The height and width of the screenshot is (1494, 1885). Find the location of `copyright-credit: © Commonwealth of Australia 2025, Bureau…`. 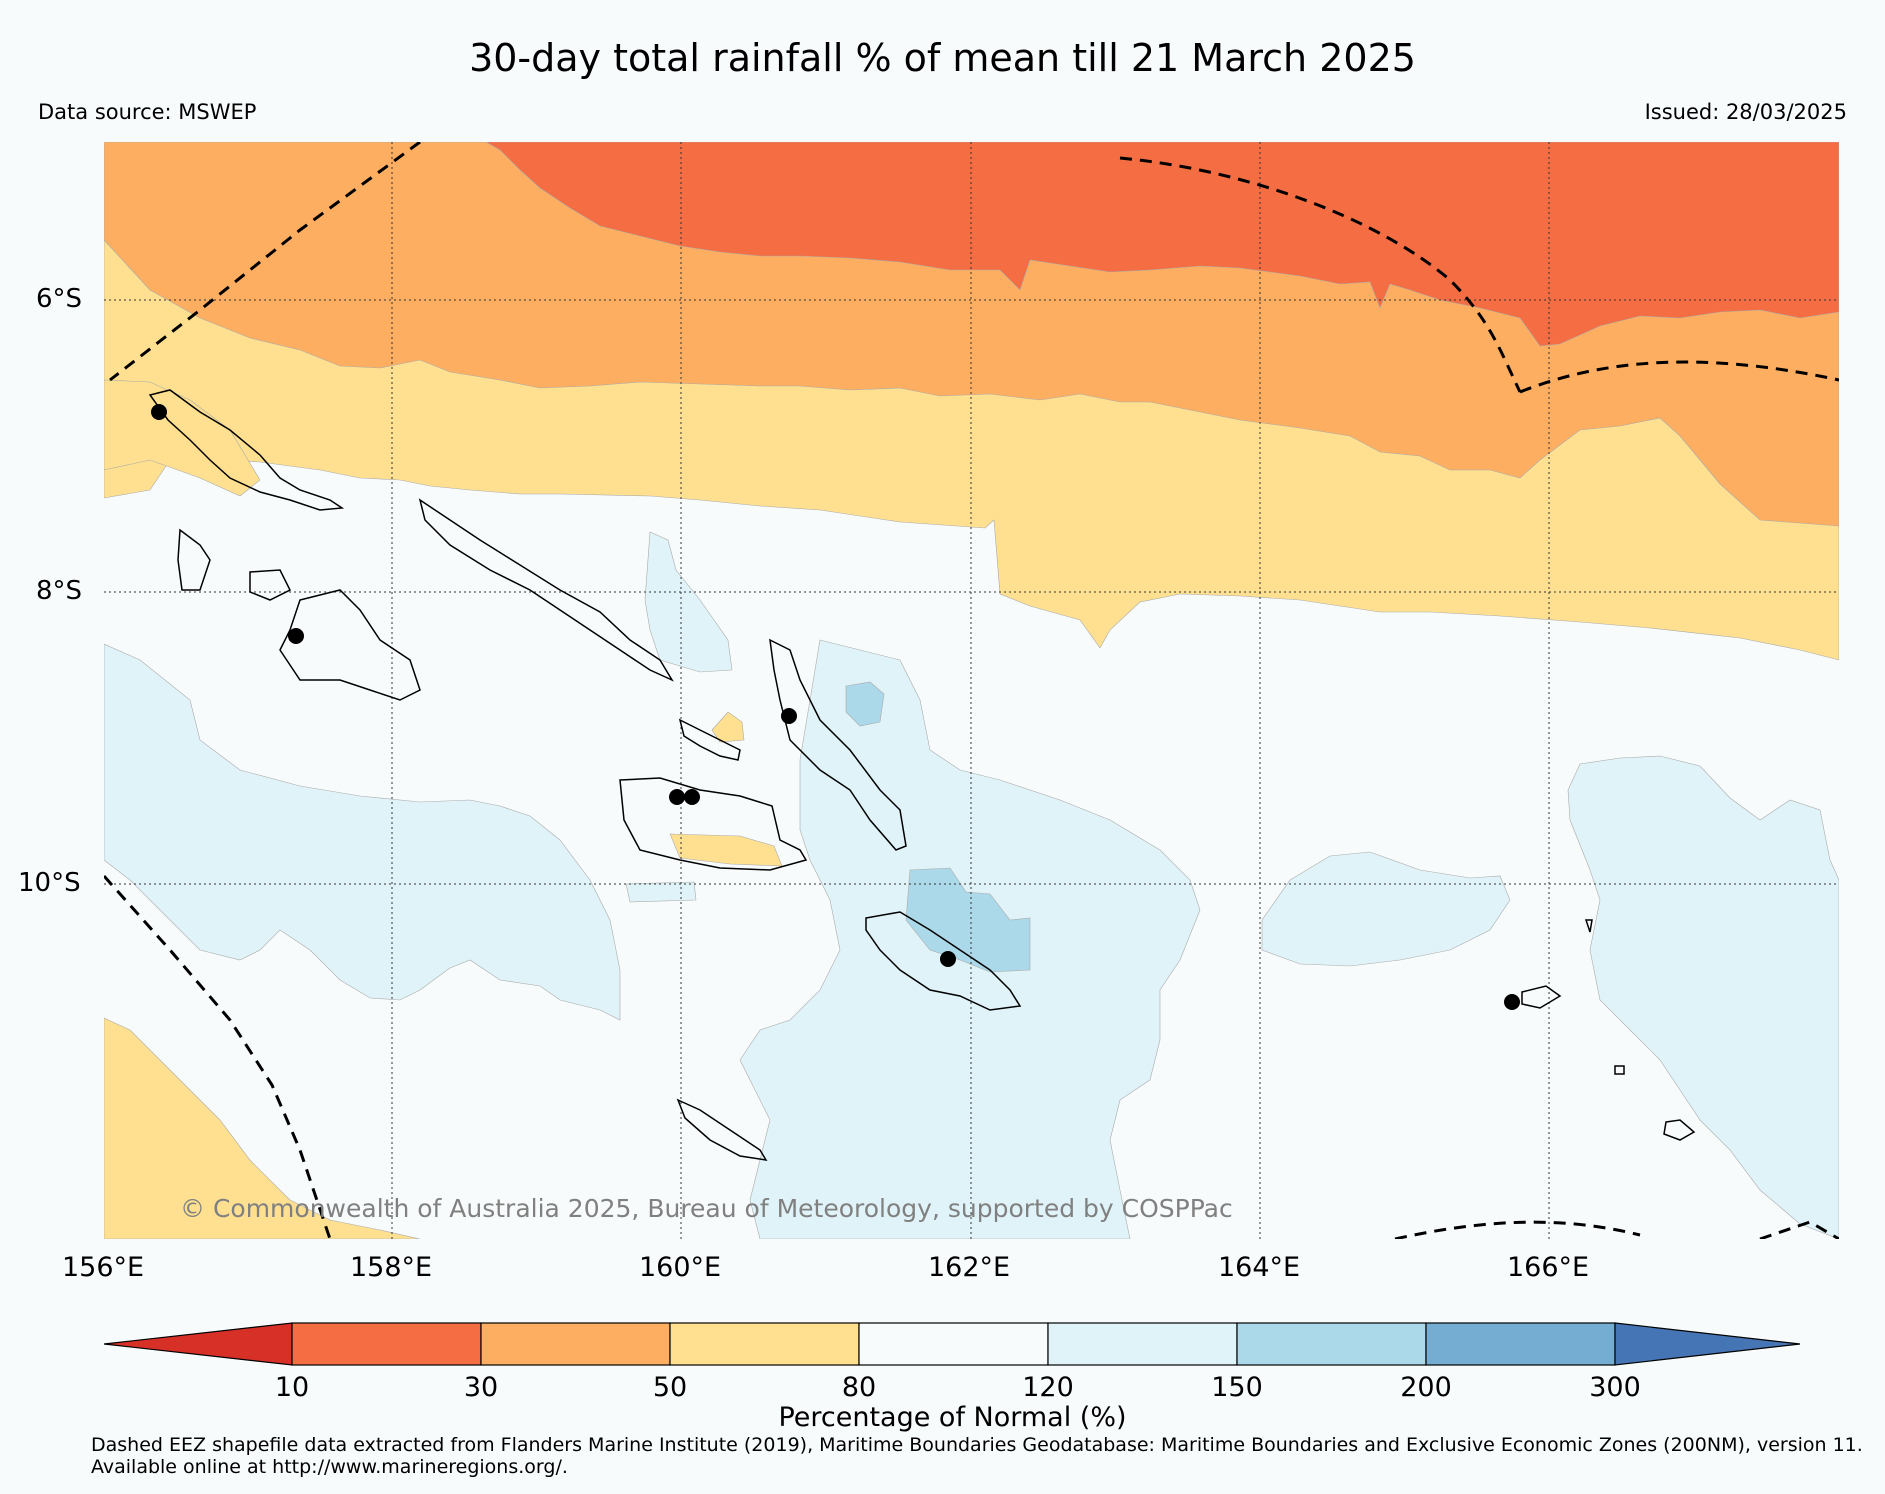

copyright-credit: © Commonwealth of Australia 2025, Bureau… is located at coordinates (706, 1208).